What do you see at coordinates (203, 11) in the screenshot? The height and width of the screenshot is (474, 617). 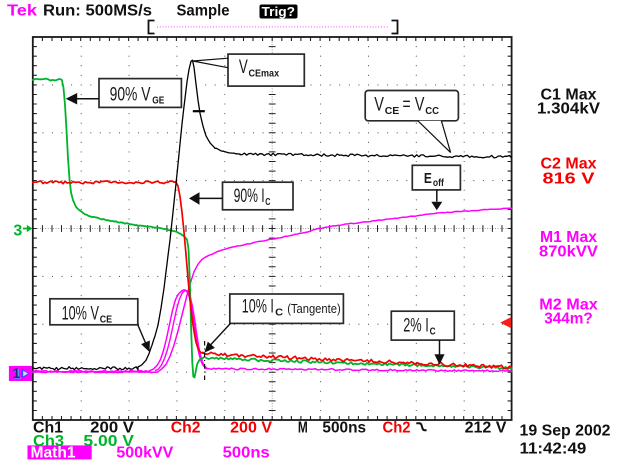 I see `svg-text: Sample` at bounding box center [203, 11].